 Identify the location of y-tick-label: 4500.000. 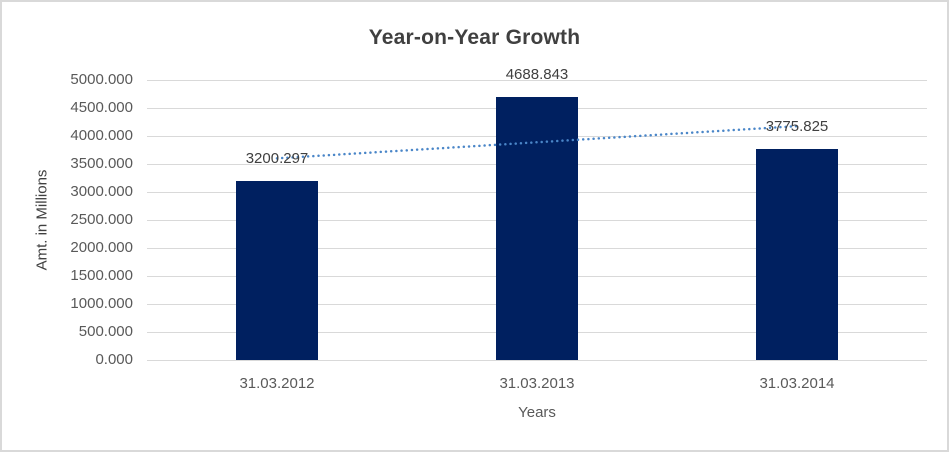
(101, 107).